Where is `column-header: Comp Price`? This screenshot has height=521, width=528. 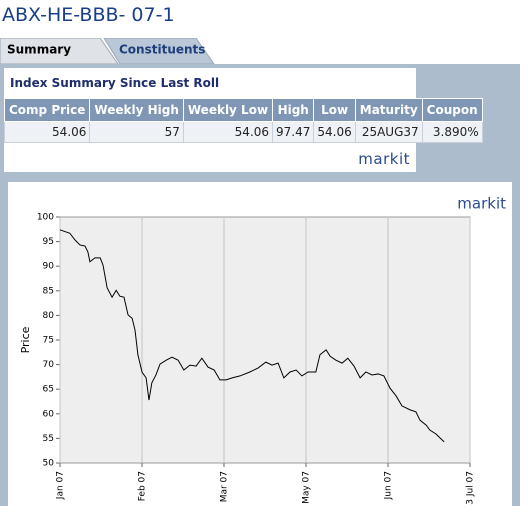
column-header: Comp Price is located at coordinates (47, 110).